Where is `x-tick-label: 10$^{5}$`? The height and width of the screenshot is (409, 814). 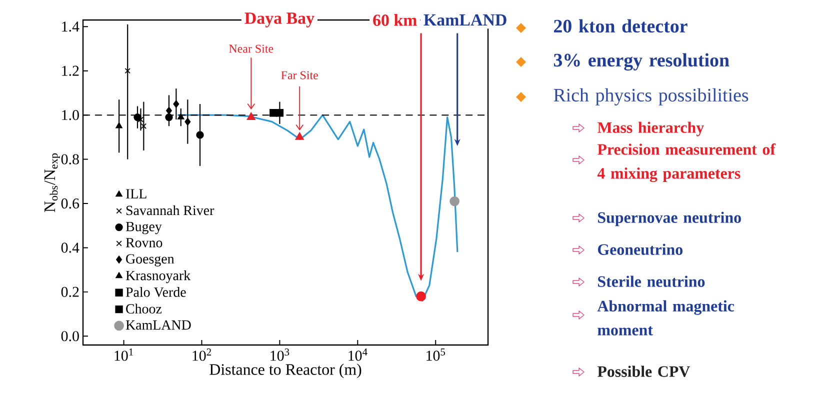
x-tick-label: 10$^{5}$ is located at coordinates (436, 354).